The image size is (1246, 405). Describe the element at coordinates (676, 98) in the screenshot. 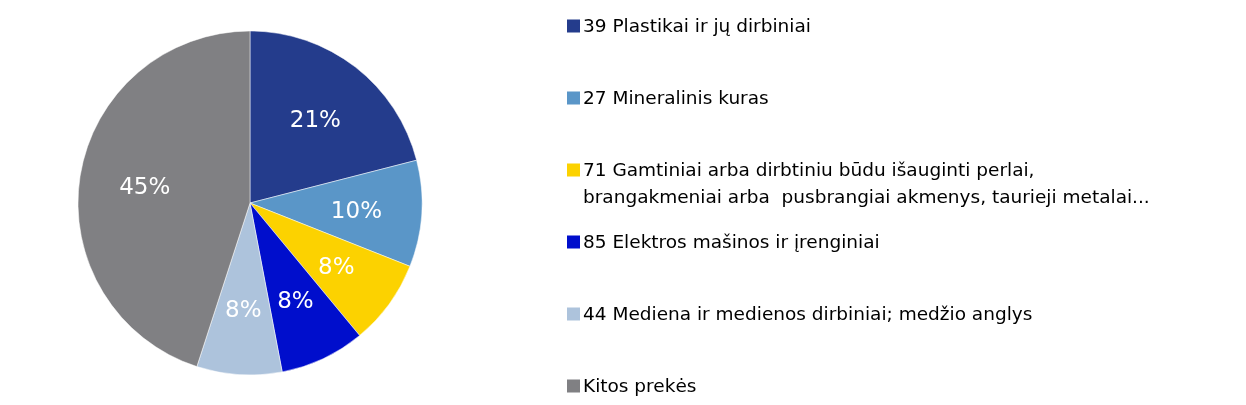

I see `legend-label: 27 Mineralinis kuras` at that location.